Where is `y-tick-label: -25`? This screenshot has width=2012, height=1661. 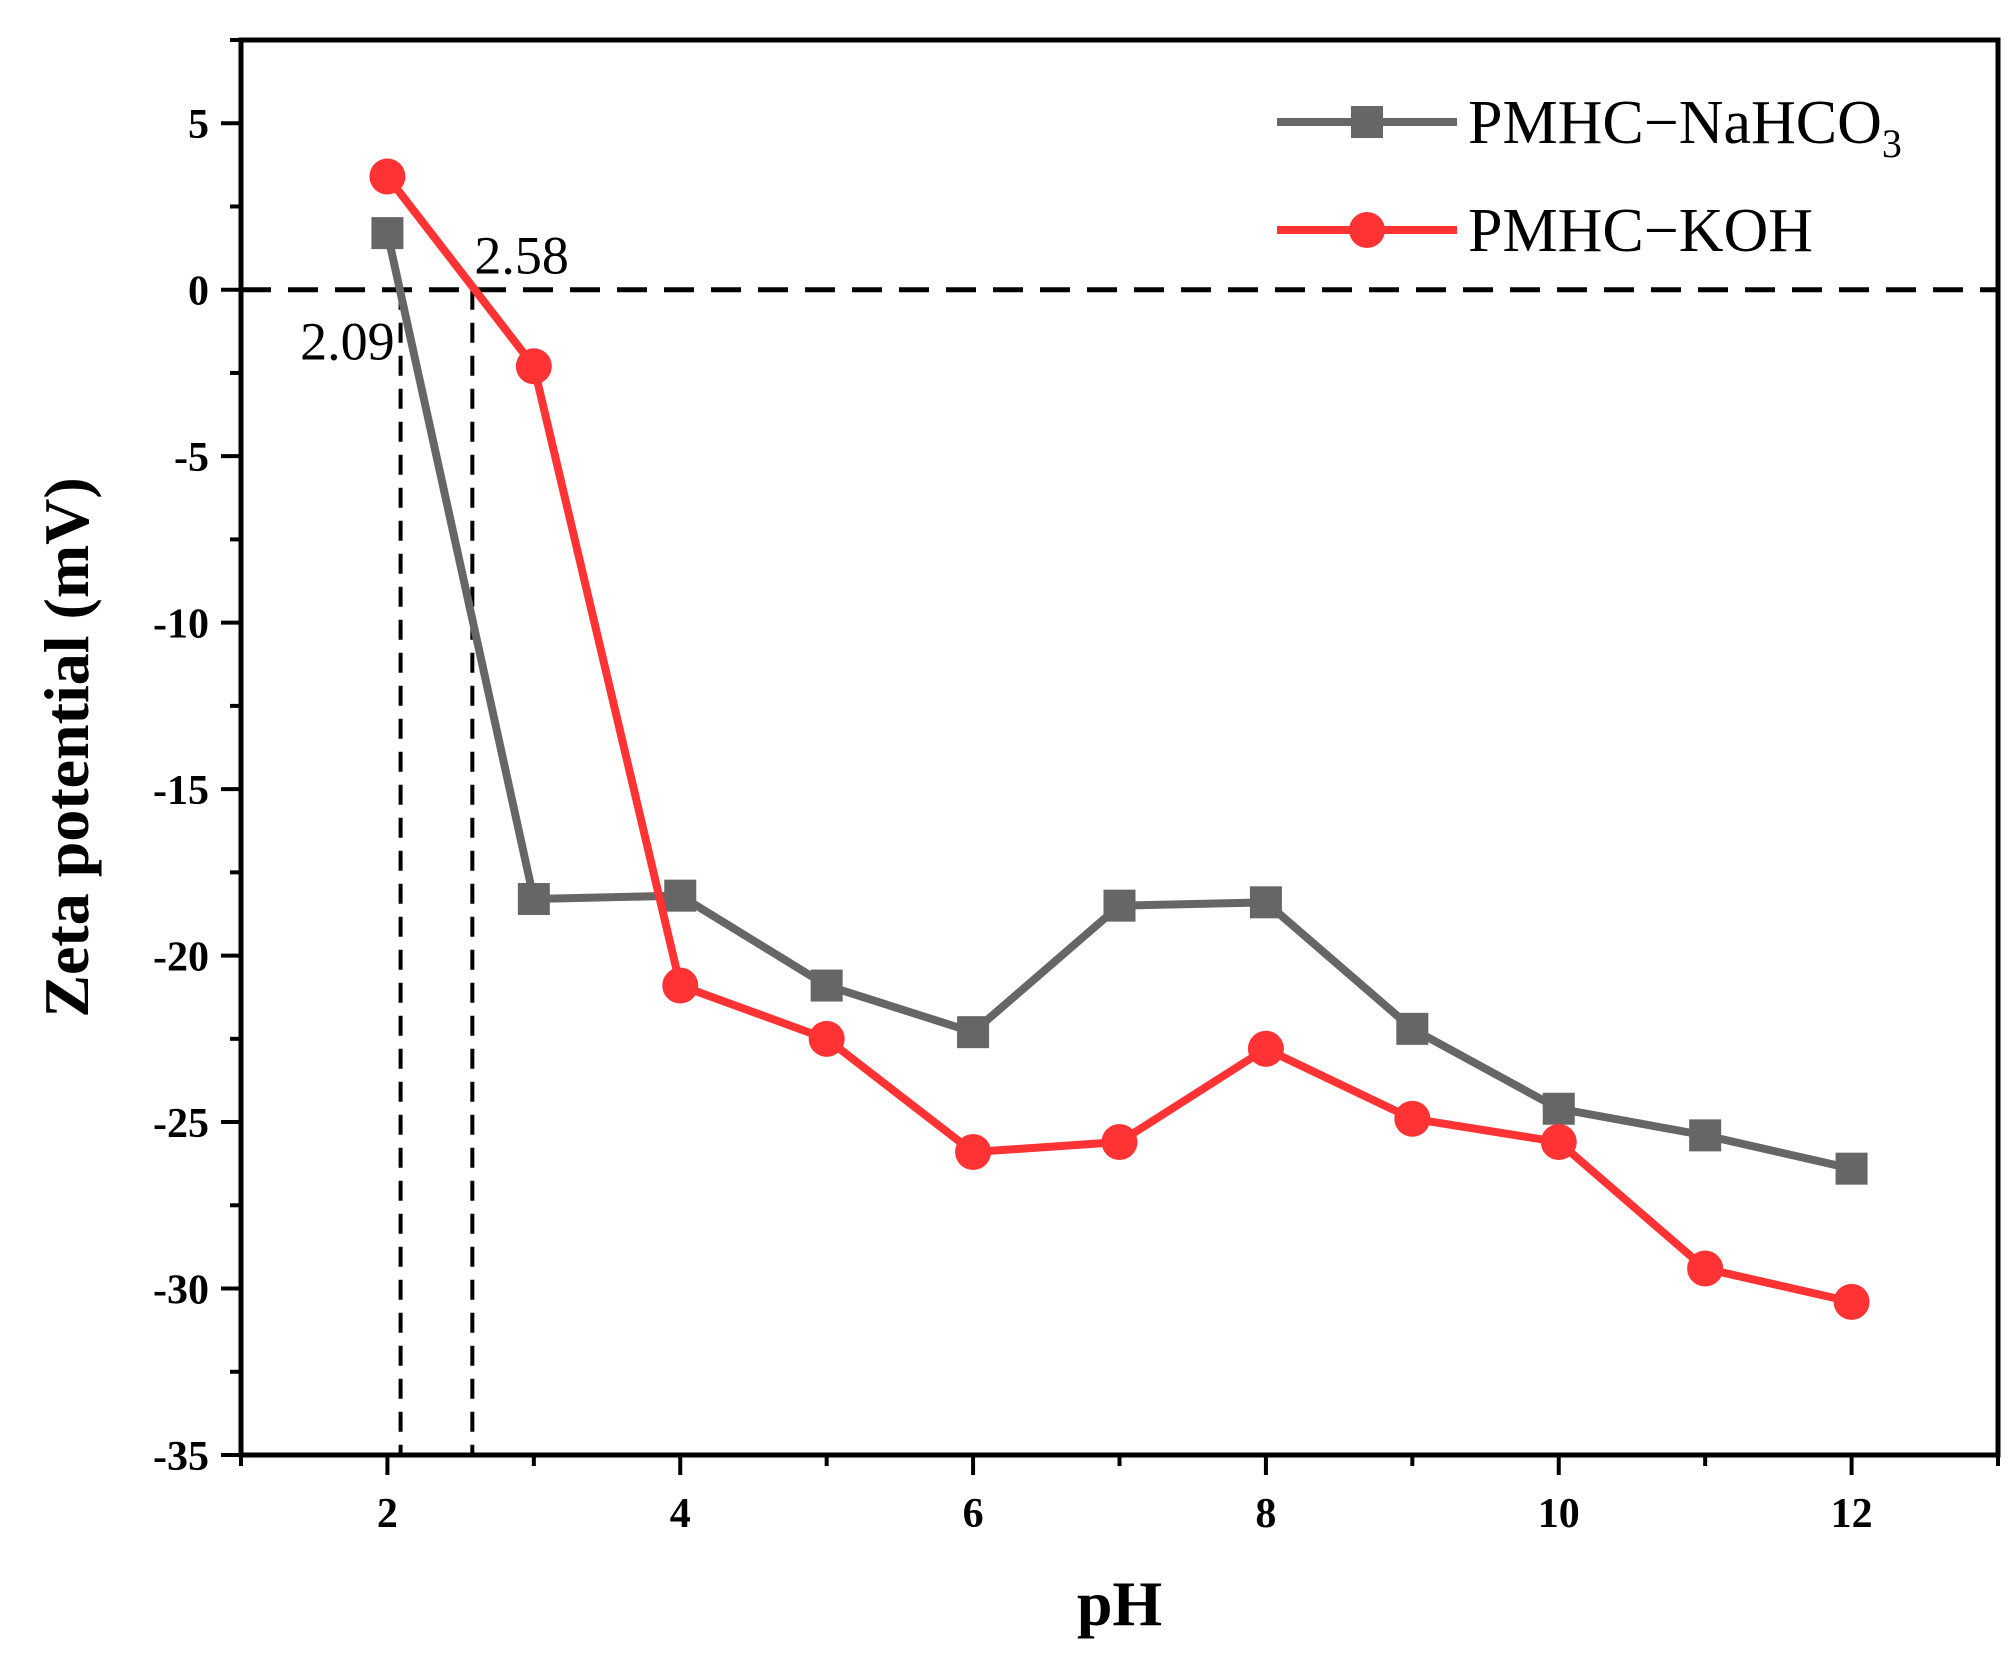 y-tick-label: -25 is located at coordinates (181, 1124).